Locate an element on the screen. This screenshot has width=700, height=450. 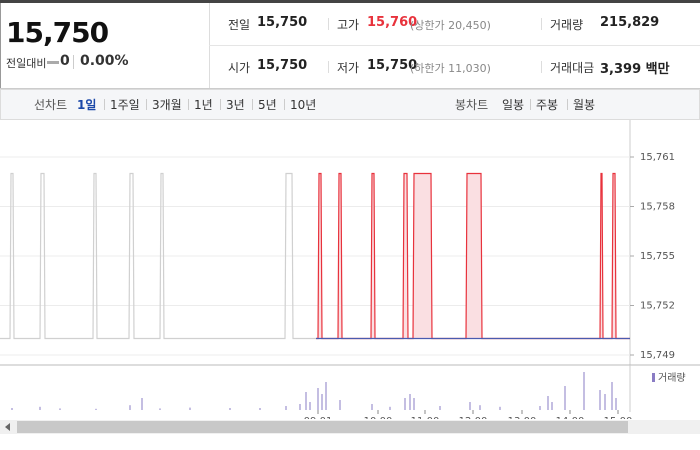
y-tick-label: 15,761 is located at coordinates (657, 157).